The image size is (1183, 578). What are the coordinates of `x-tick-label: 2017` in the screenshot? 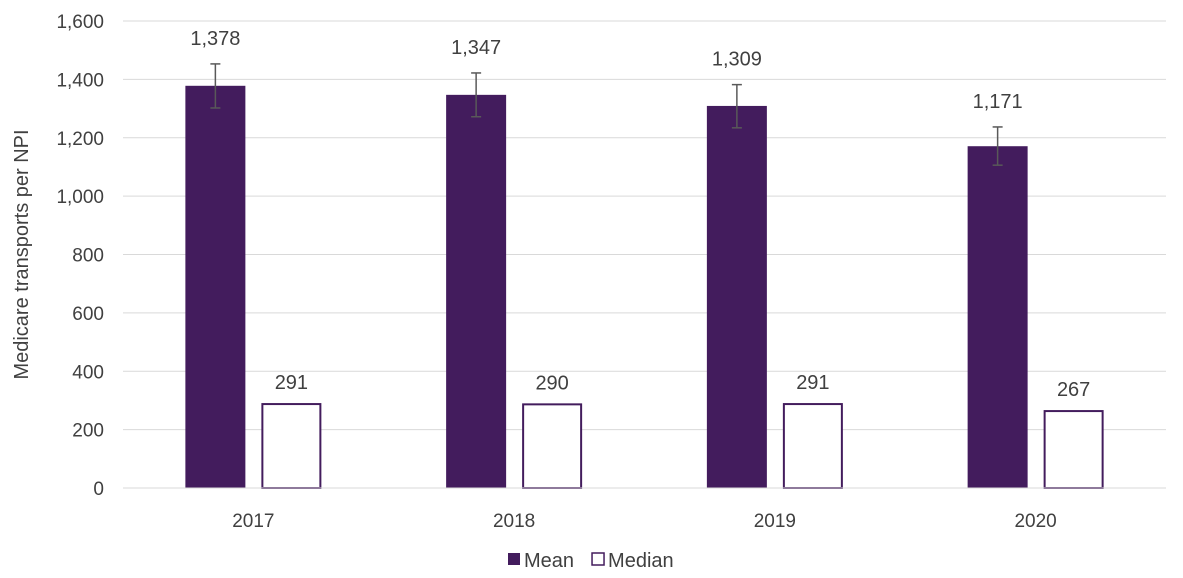 It's located at (253, 521).